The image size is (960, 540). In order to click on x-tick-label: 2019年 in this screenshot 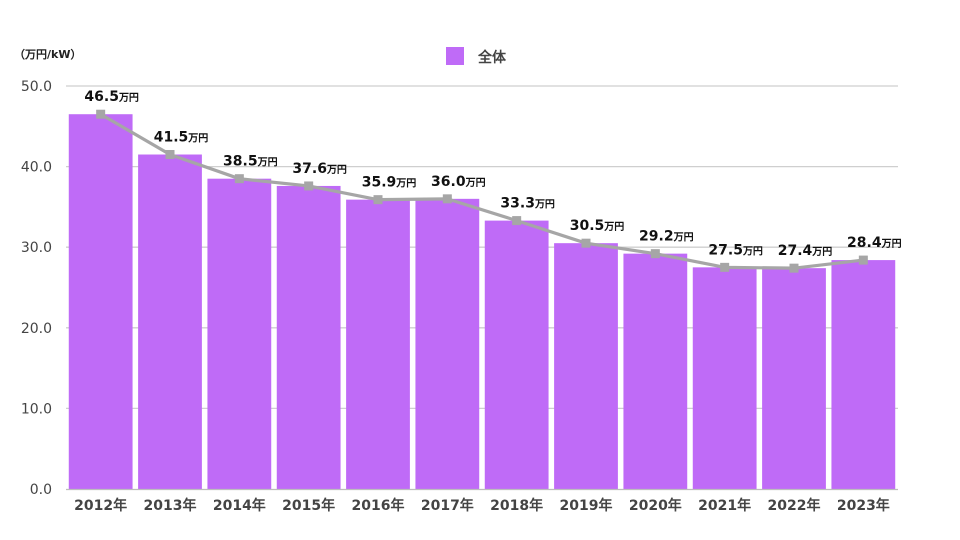, I will do `click(586, 505)`.